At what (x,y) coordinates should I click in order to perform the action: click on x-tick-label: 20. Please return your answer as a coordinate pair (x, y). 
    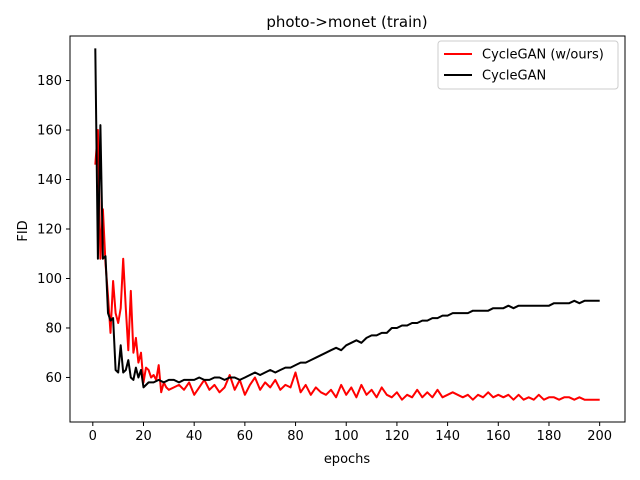
    Looking at the image, I should click on (143, 436).